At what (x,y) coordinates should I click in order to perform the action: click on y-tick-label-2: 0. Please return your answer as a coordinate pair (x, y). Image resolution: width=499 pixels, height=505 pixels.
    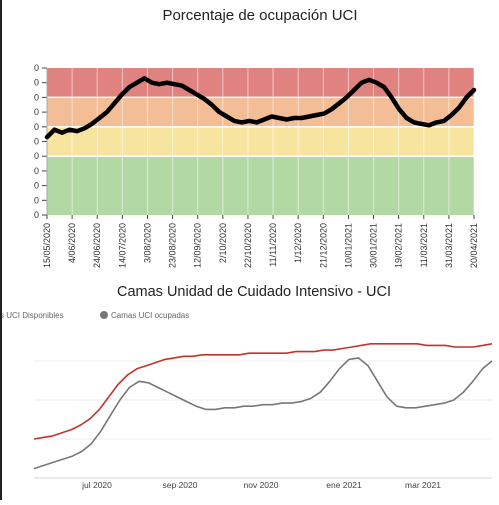
    Looking at the image, I should click on (36, 186).